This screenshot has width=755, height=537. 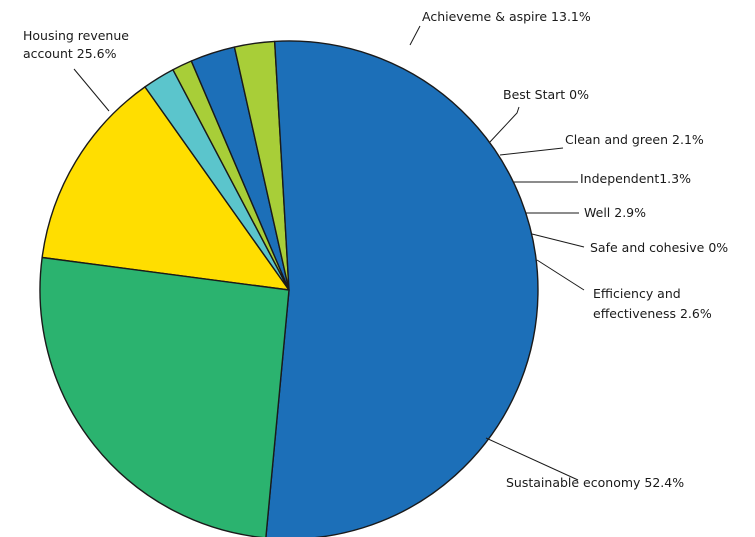 I want to click on slice-label-independent: Independent1.3%, so click(x=635, y=178).